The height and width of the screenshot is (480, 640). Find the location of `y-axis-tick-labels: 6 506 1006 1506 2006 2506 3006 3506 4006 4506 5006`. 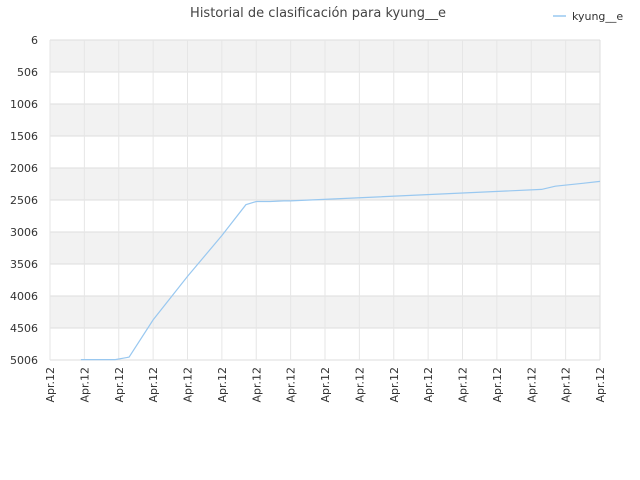

y-axis-tick-labels: 6 506 1006 1506 2006 2506 3006 3506 4006 4506 5006 is located at coordinates (24, 200).